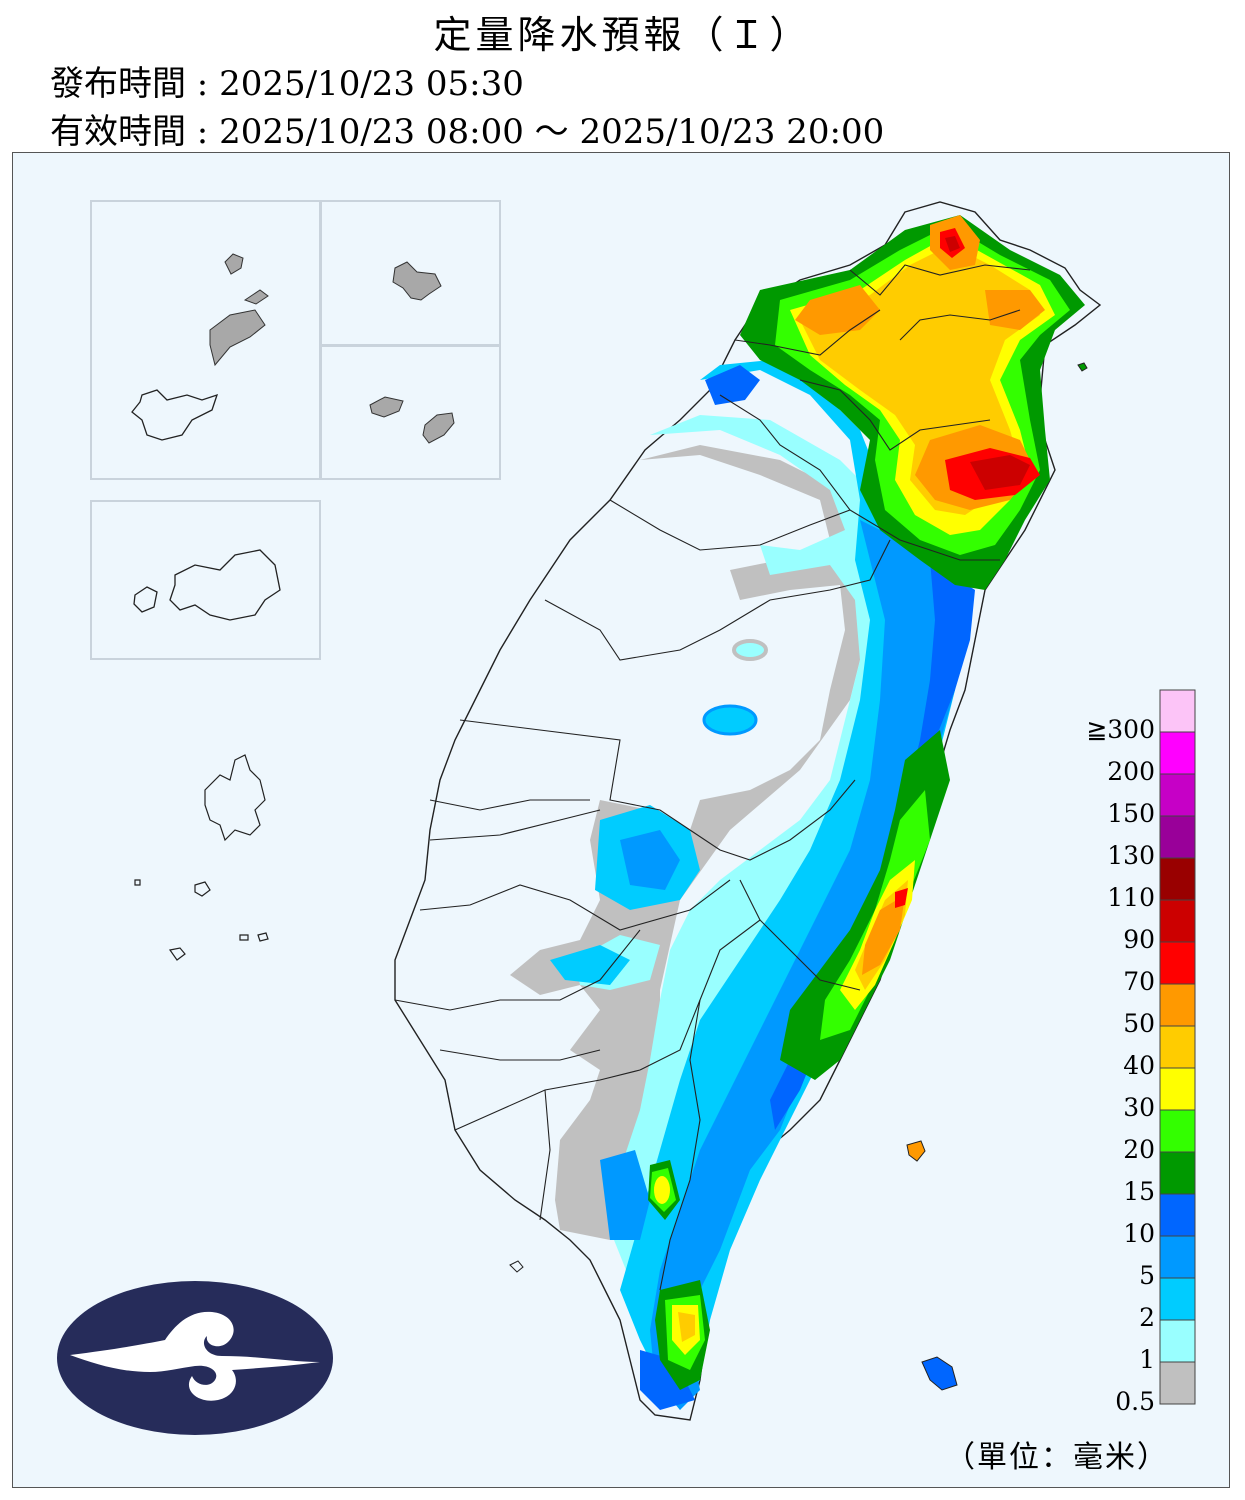 The height and width of the screenshot is (1500, 1245). Describe the element at coordinates (1057, 1457) in the screenshot. I see `legend-unit: （單位：毫米）` at that location.